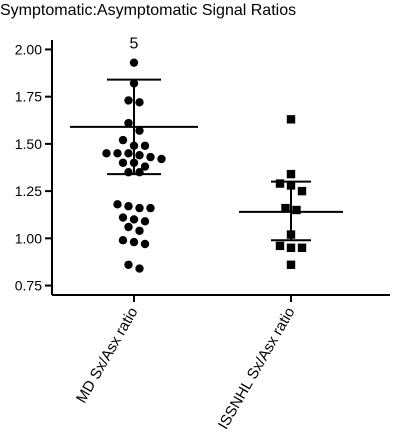 The height and width of the screenshot is (440, 413). What do you see at coordinates (28, 144) in the screenshot?
I see `y-tick-label: 1.50` at bounding box center [28, 144].